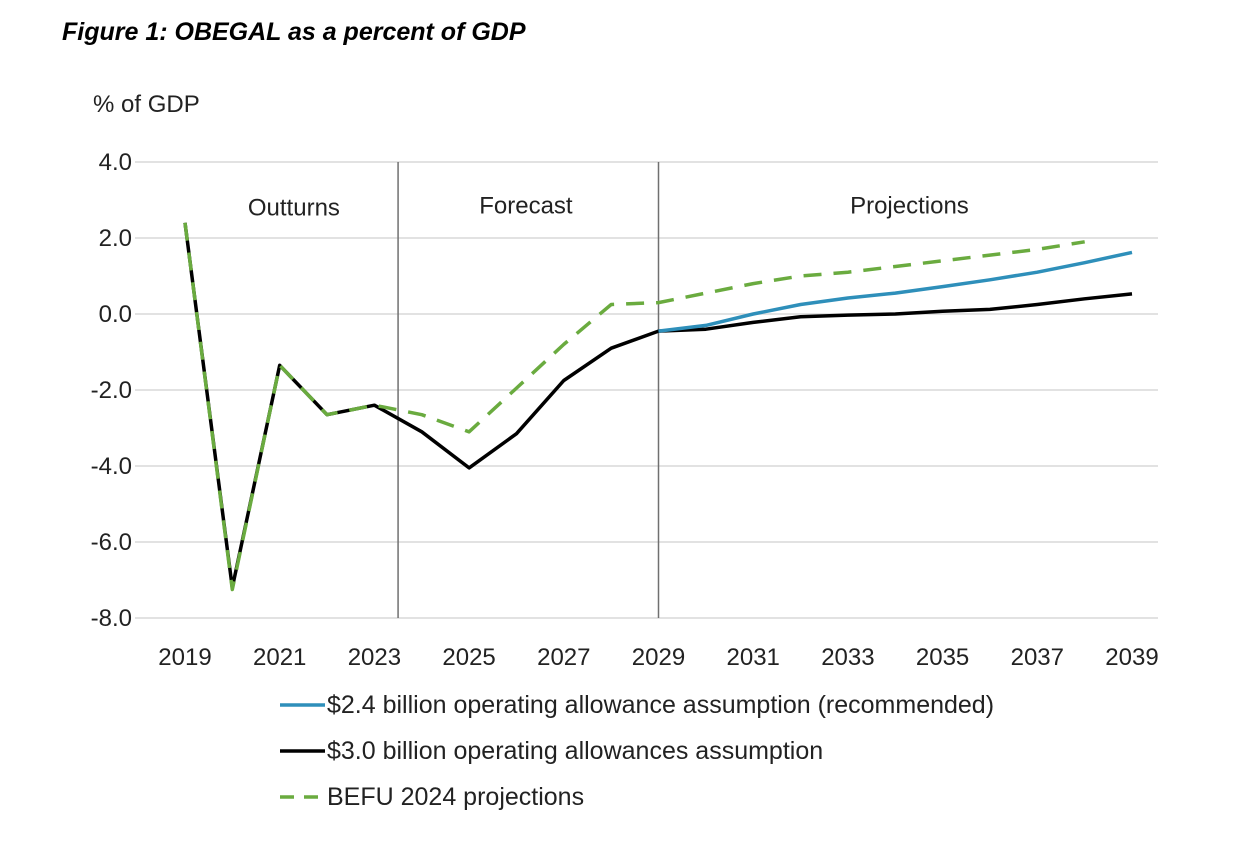 The image size is (1245, 849). I want to click on y-tick-label: -2.0, so click(111, 390).